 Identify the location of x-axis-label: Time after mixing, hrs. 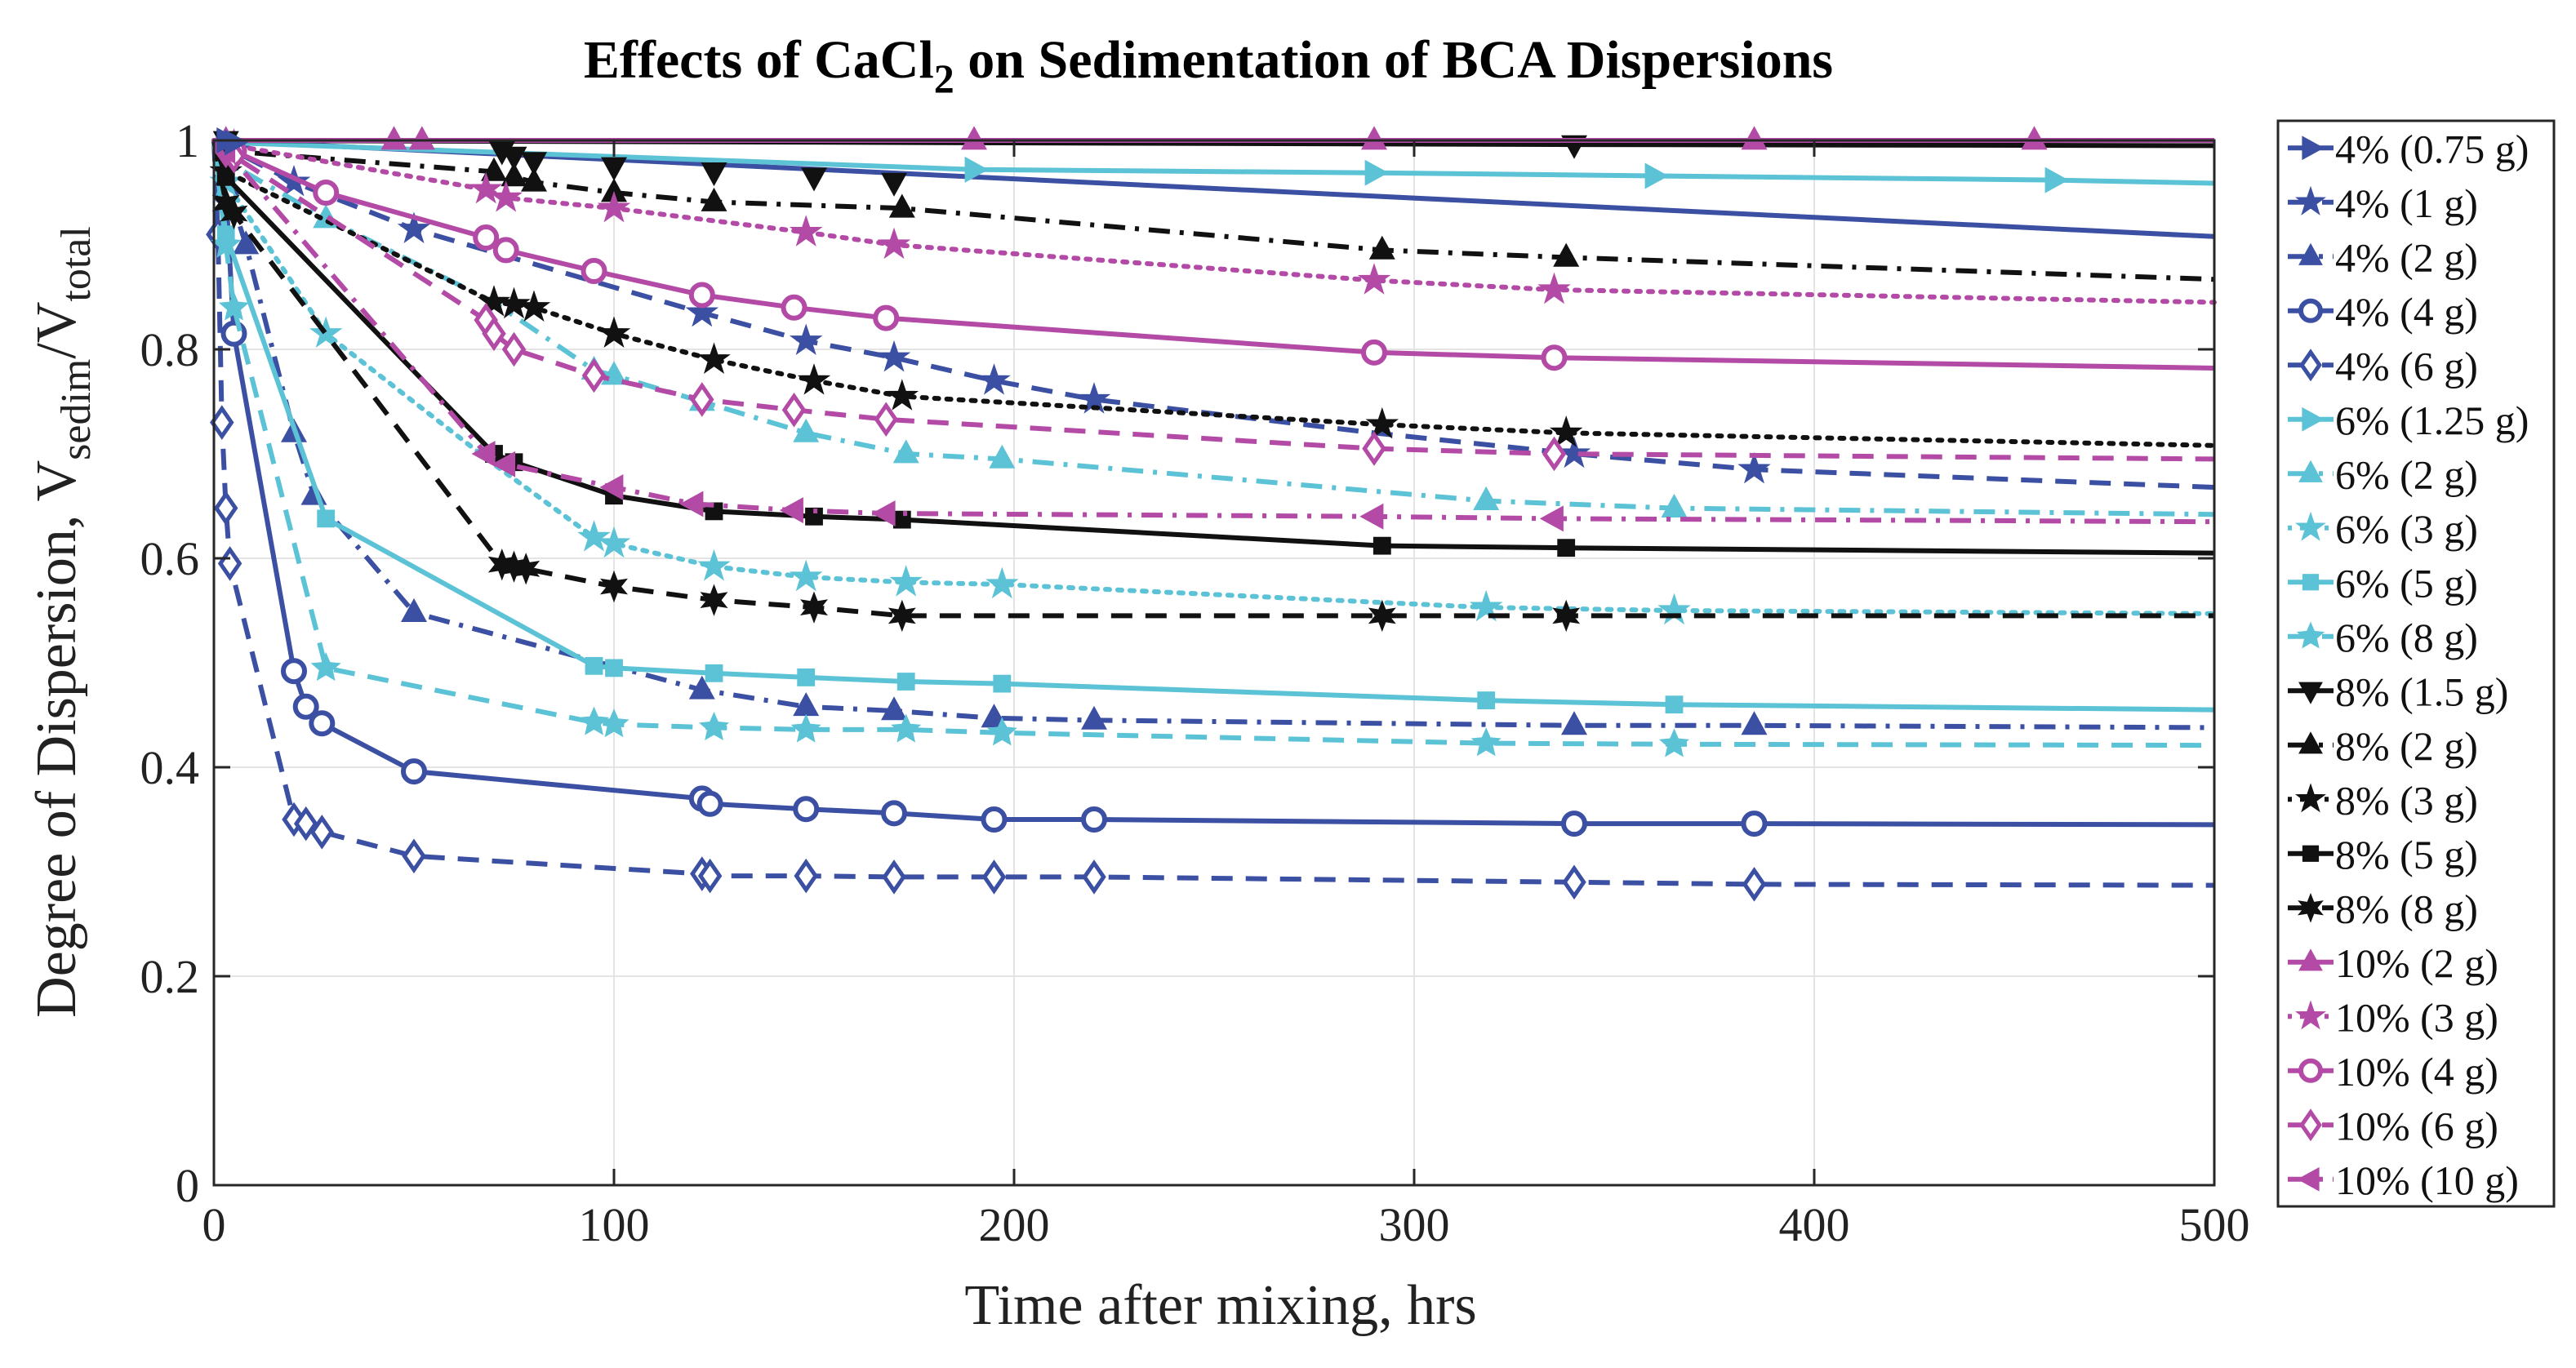
(1220, 1305).